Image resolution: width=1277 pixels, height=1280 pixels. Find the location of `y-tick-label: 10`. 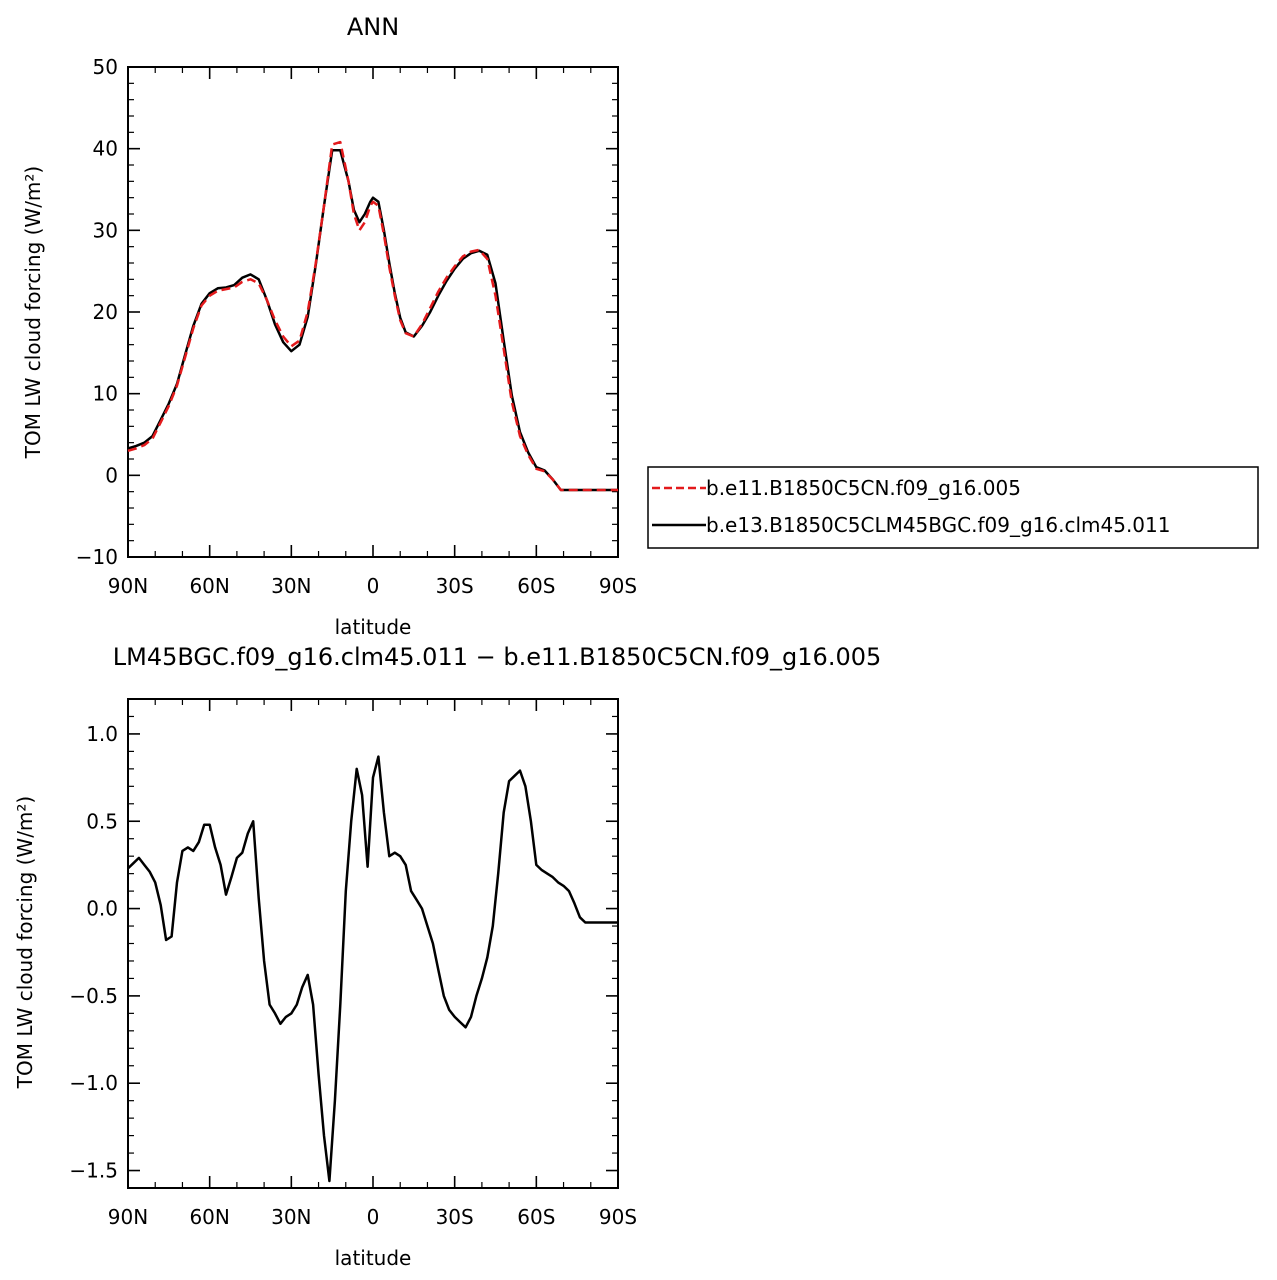

y-tick-label: 10 is located at coordinates (105, 394).